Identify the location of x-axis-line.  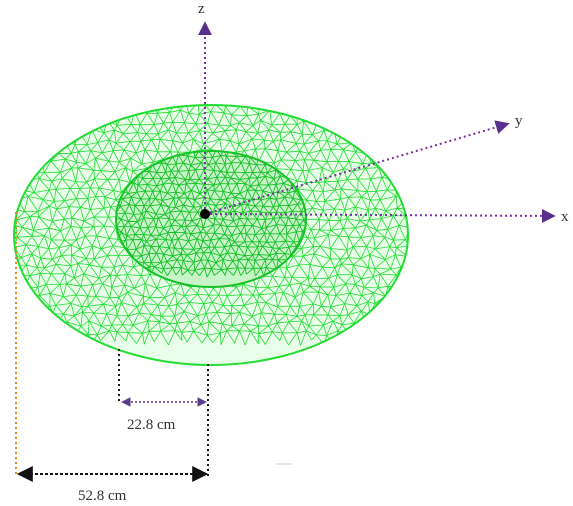
(380, 215).